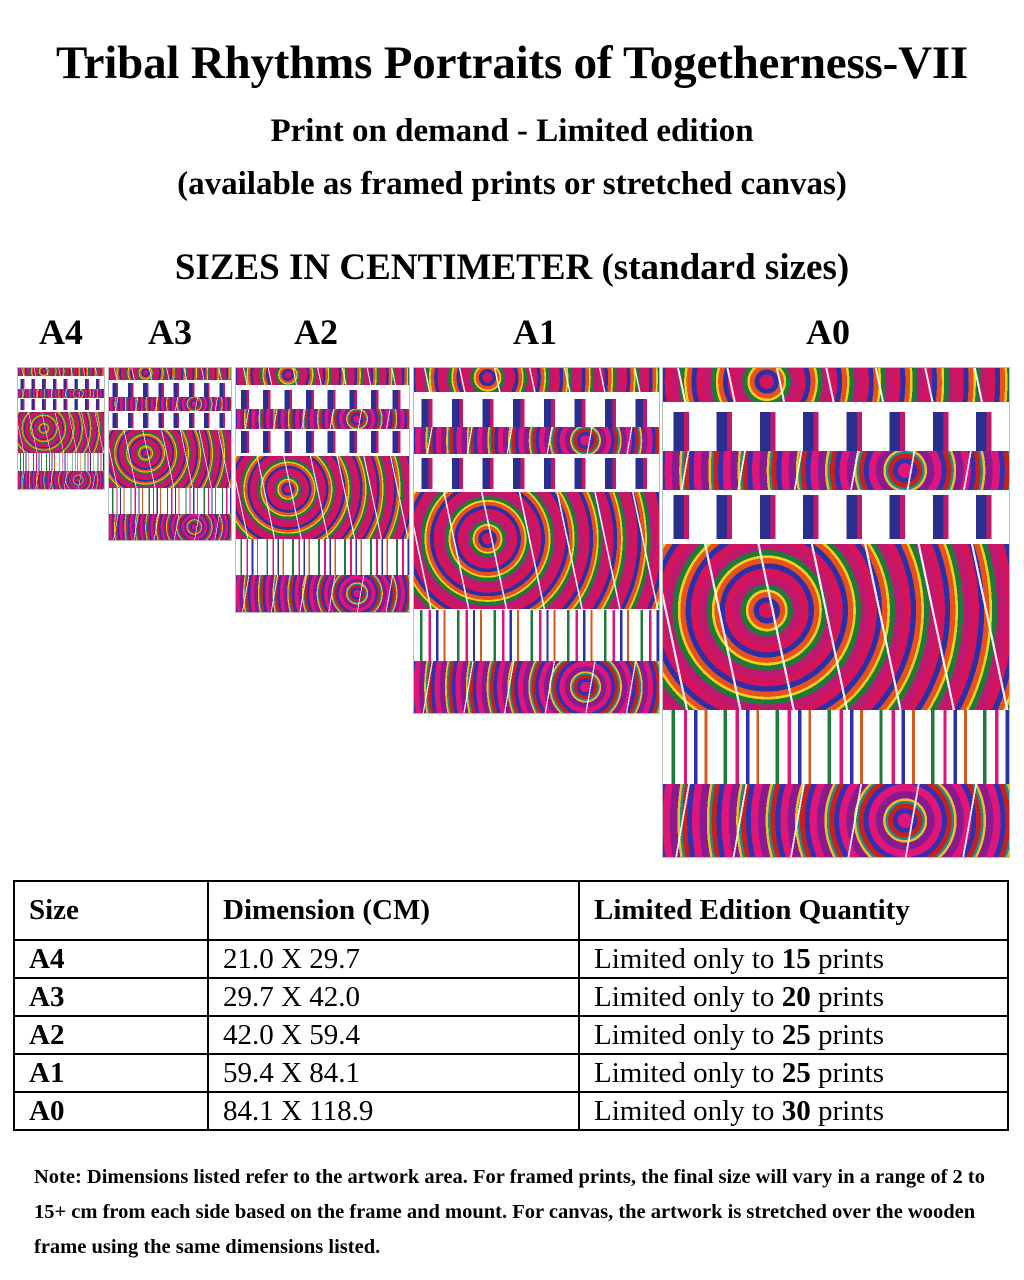 The height and width of the screenshot is (1280, 1024). What do you see at coordinates (111, 959) in the screenshot?
I see `cell-size: A4` at bounding box center [111, 959].